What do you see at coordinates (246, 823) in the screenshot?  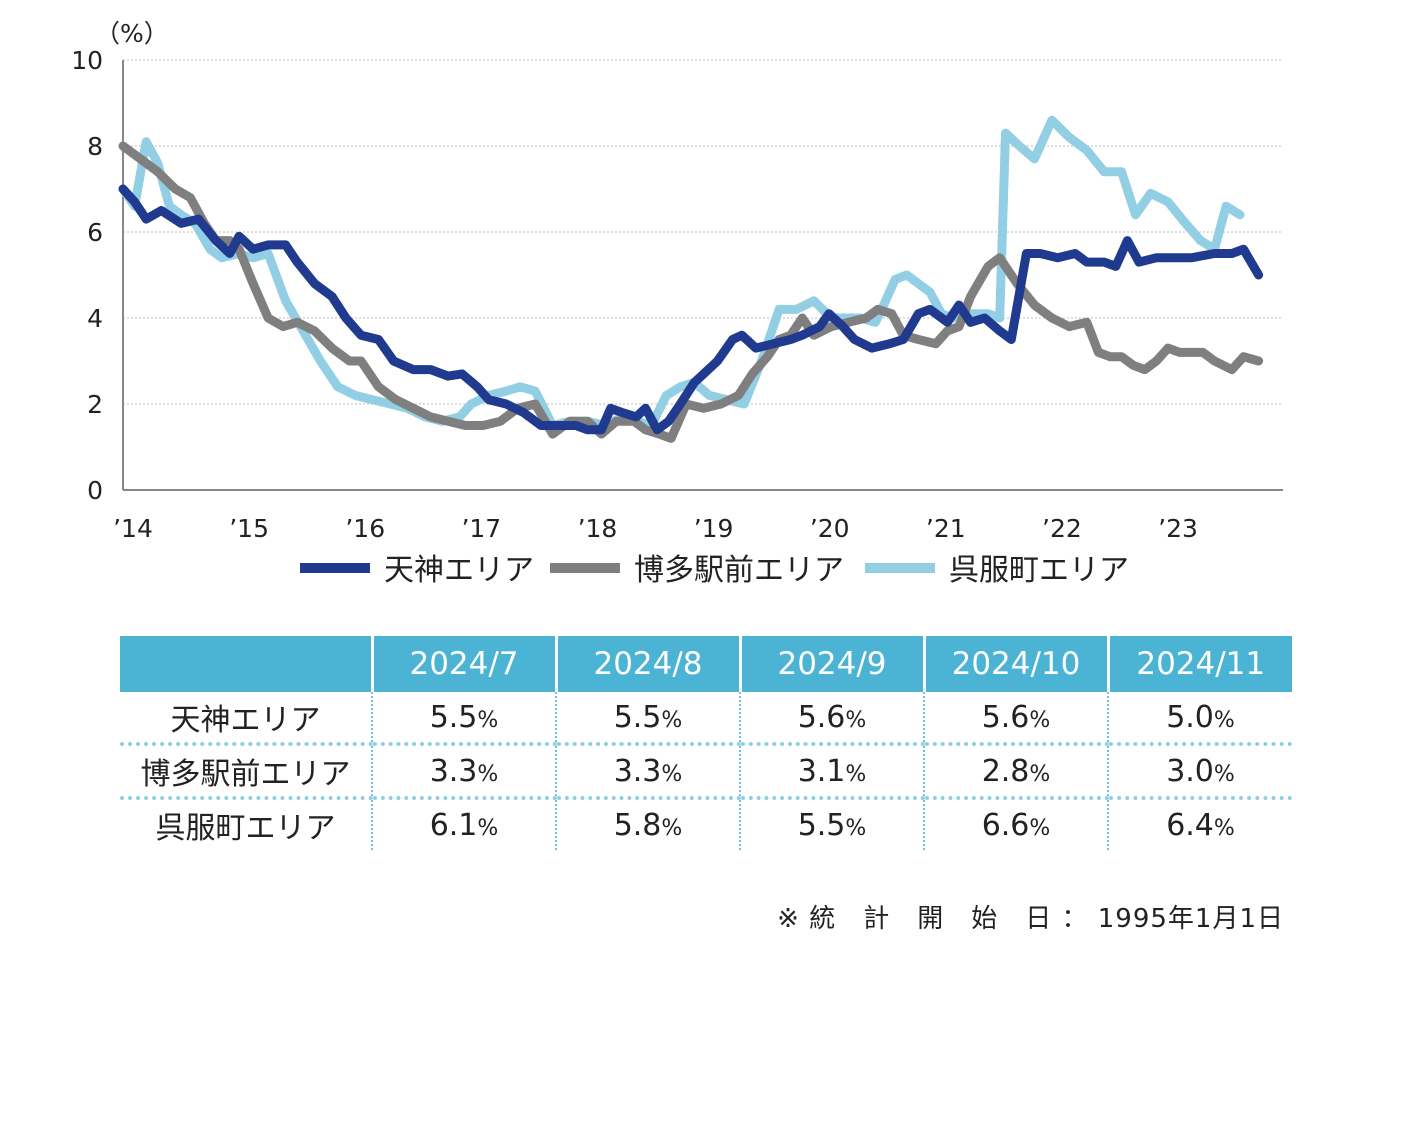 I see `table-row-label: 呉服町エリア` at bounding box center [246, 823].